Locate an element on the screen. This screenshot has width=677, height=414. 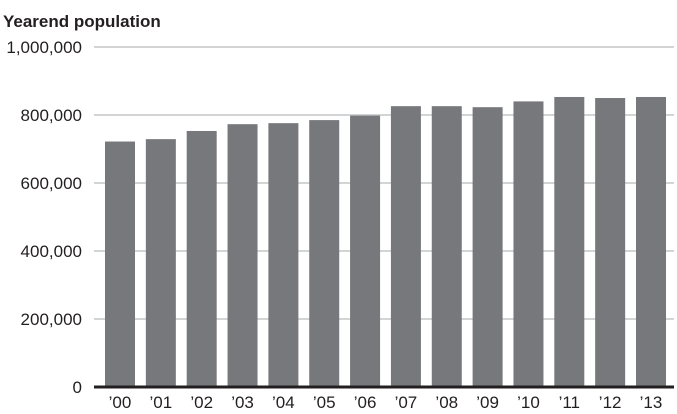
x-tick-label: ’13 is located at coordinates (651, 402).